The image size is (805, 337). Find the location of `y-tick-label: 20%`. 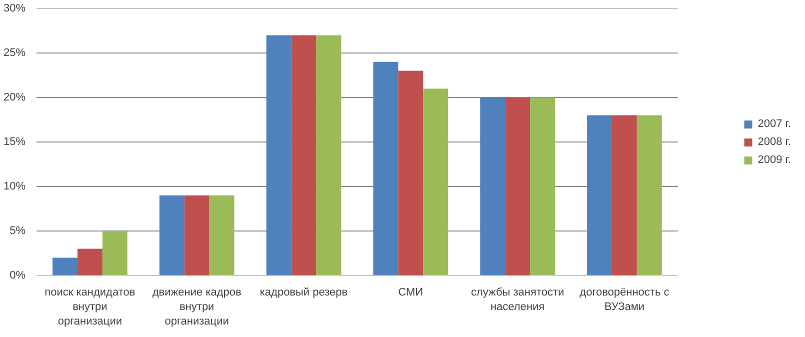

y-tick-label: 20% is located at coordinates (14, 98).